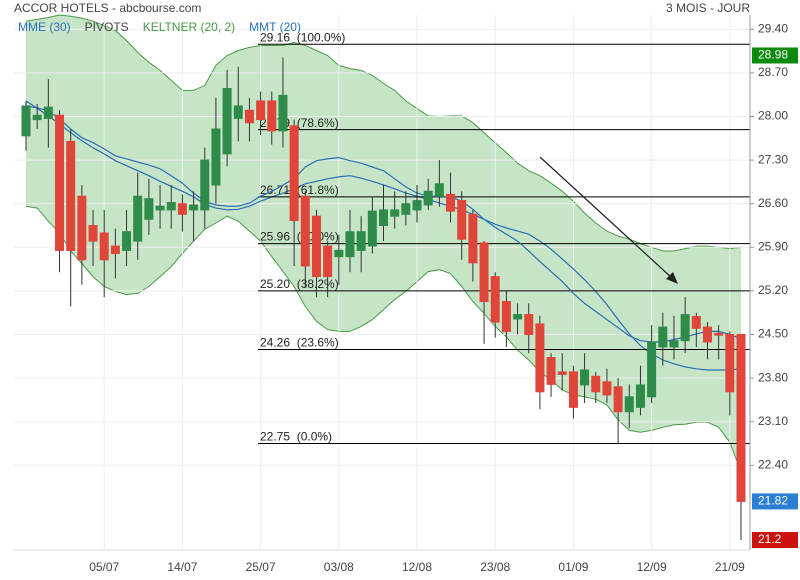 The width and height of the screenshot is (800, 580). Describe the element at coordinates (773, 421) in the screenshot. I see `y-tick-label: 23.10` at that location.